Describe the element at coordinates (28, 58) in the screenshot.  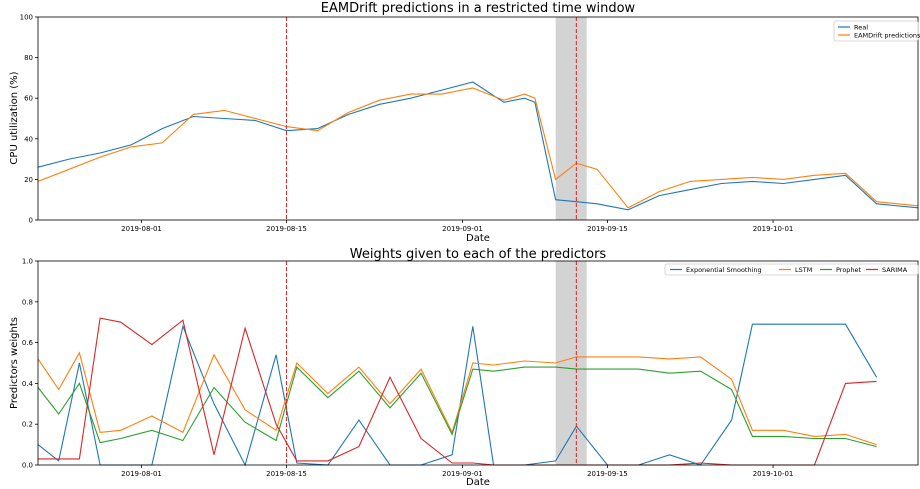
I see `y-tick-label: 80` at that location.